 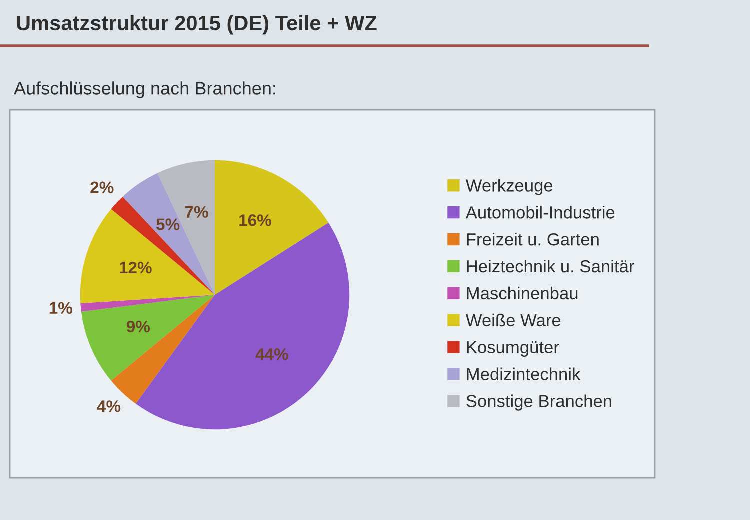 What do you see at coordinates (138, 326) in the screenshot?
I see `data-label: 9%` at bounding box center [138, 326].